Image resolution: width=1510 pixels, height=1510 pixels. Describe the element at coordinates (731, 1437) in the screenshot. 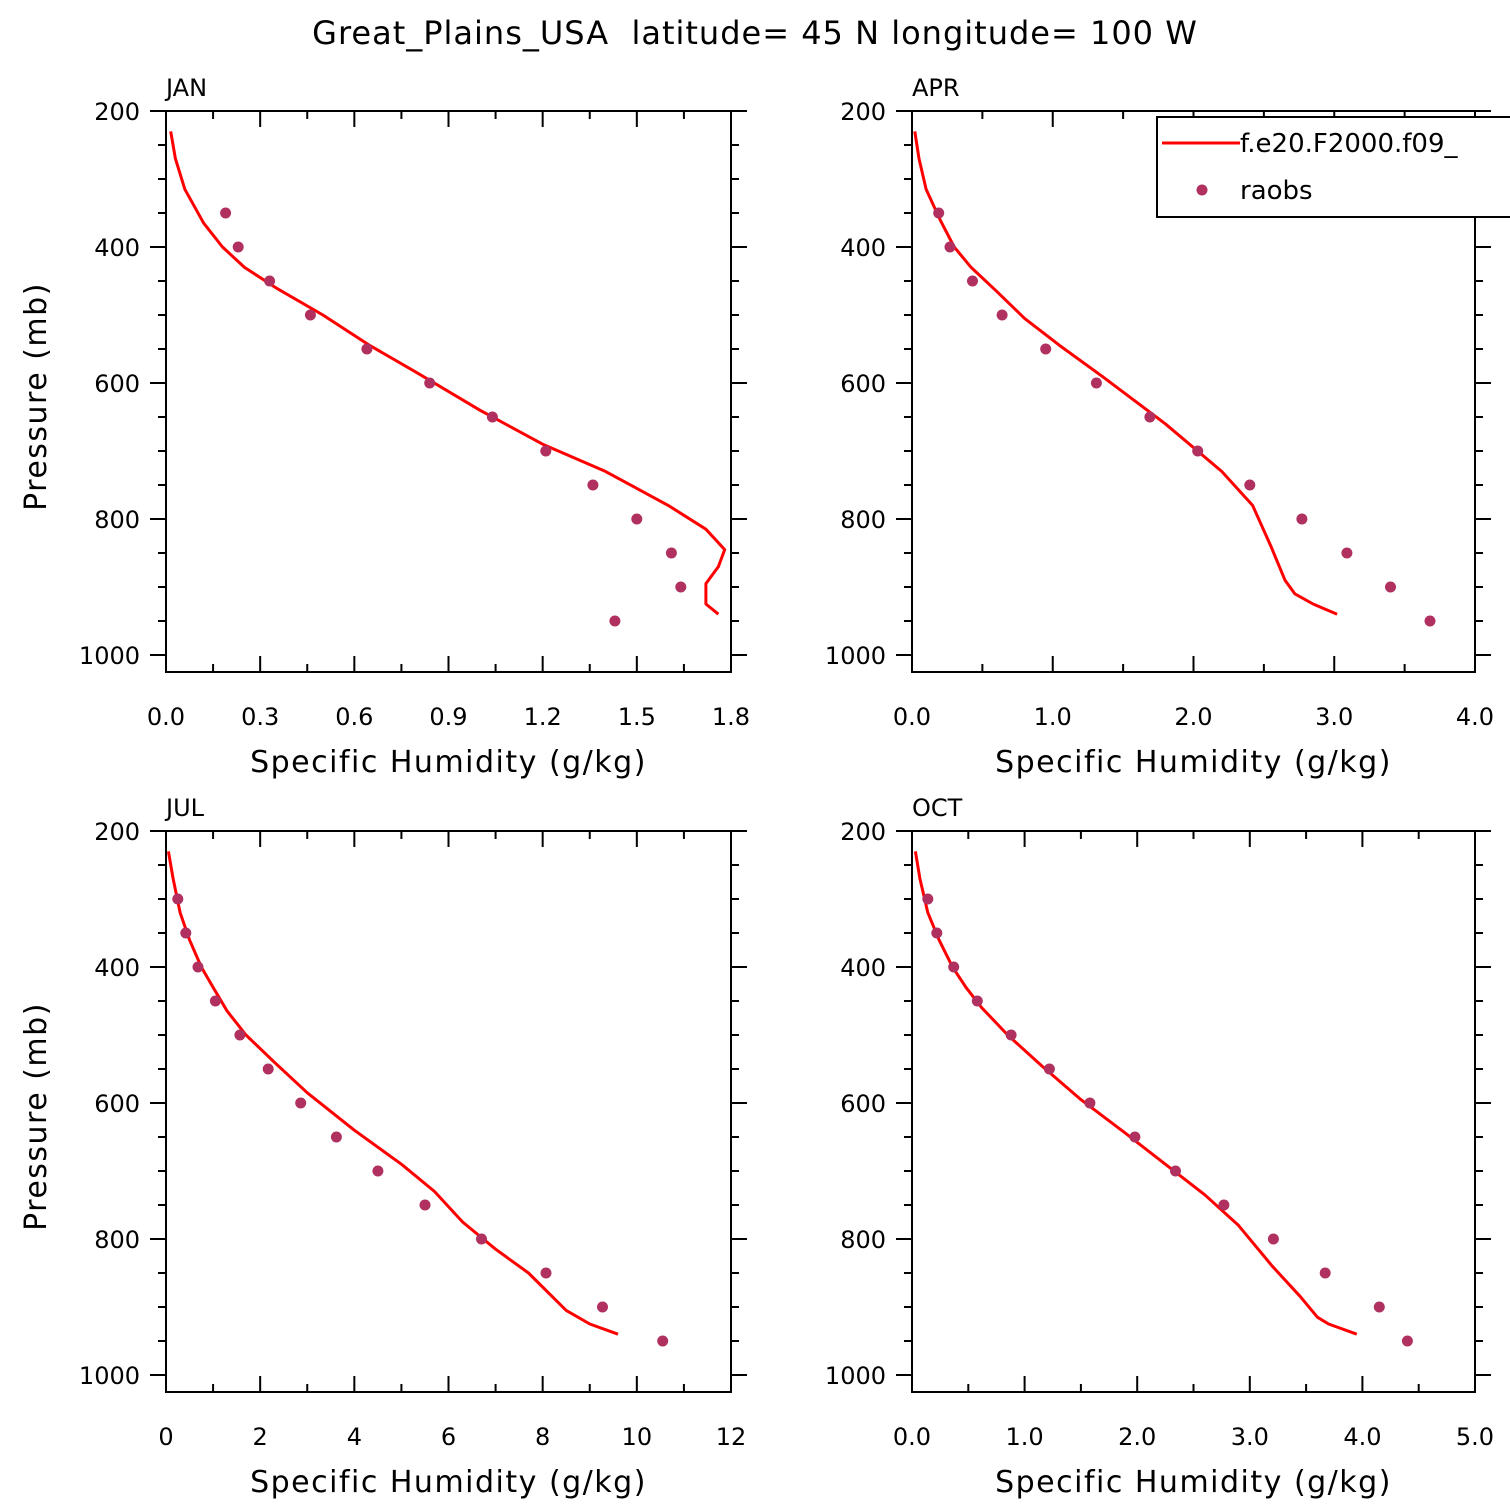

I see `x-tick-label: 12` at that location.